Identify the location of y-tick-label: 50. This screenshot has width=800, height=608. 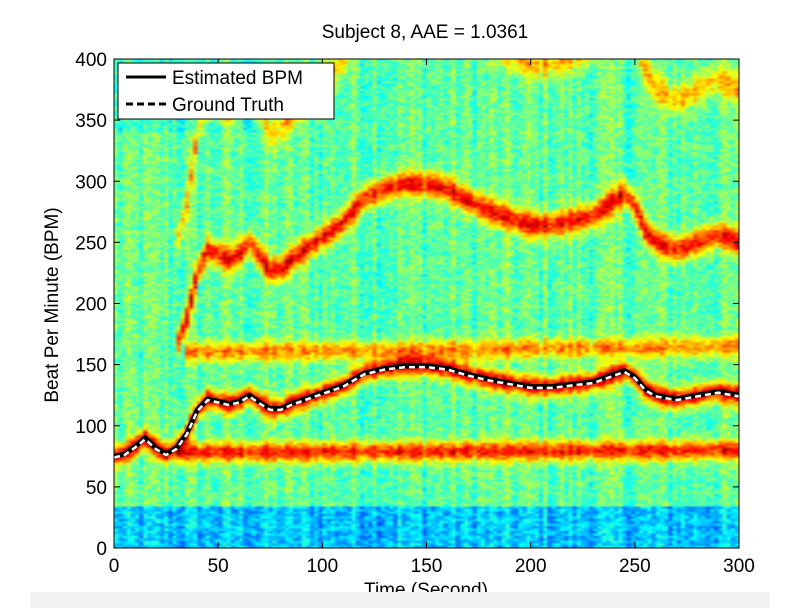
(96, 488).